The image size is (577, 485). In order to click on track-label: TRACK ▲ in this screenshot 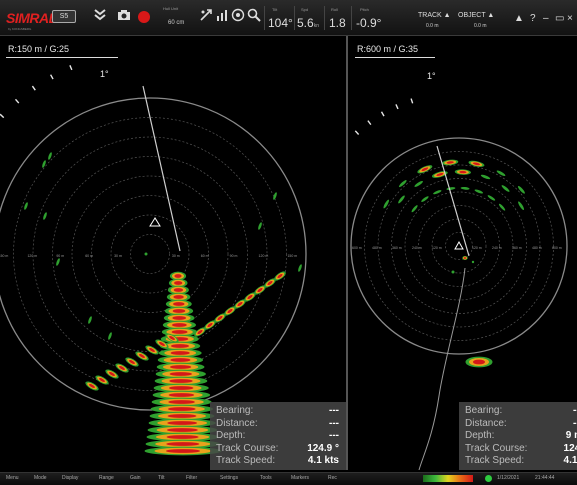, I will do `click(434, 15)`.